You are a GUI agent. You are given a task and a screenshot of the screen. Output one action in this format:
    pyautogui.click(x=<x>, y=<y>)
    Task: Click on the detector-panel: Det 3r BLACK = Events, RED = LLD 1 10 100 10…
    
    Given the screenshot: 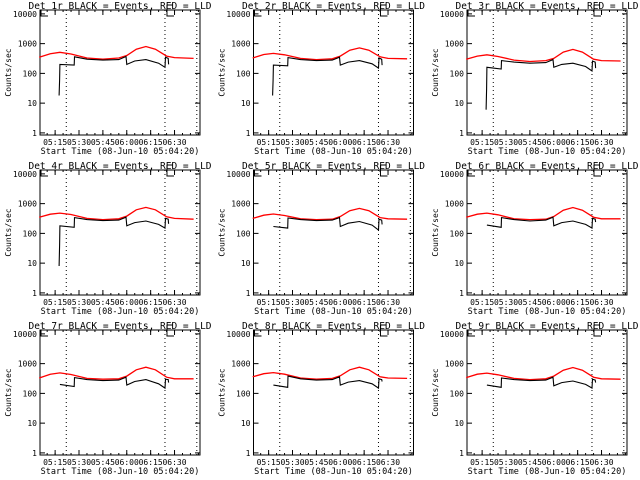 What is the action you would take?
    pyautogui.click(x=535, y=79)
    